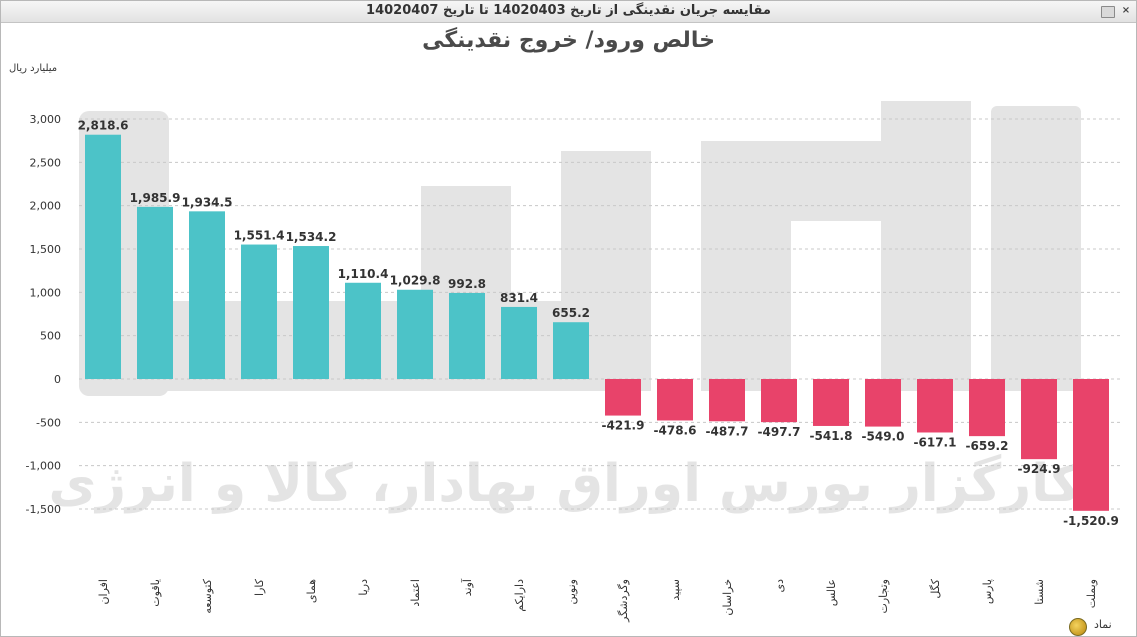  What do you see at coordinates (623, 601) in the screenshot?
I see `x-tick-label: وگردشگر` at bounding box center [623, 601].